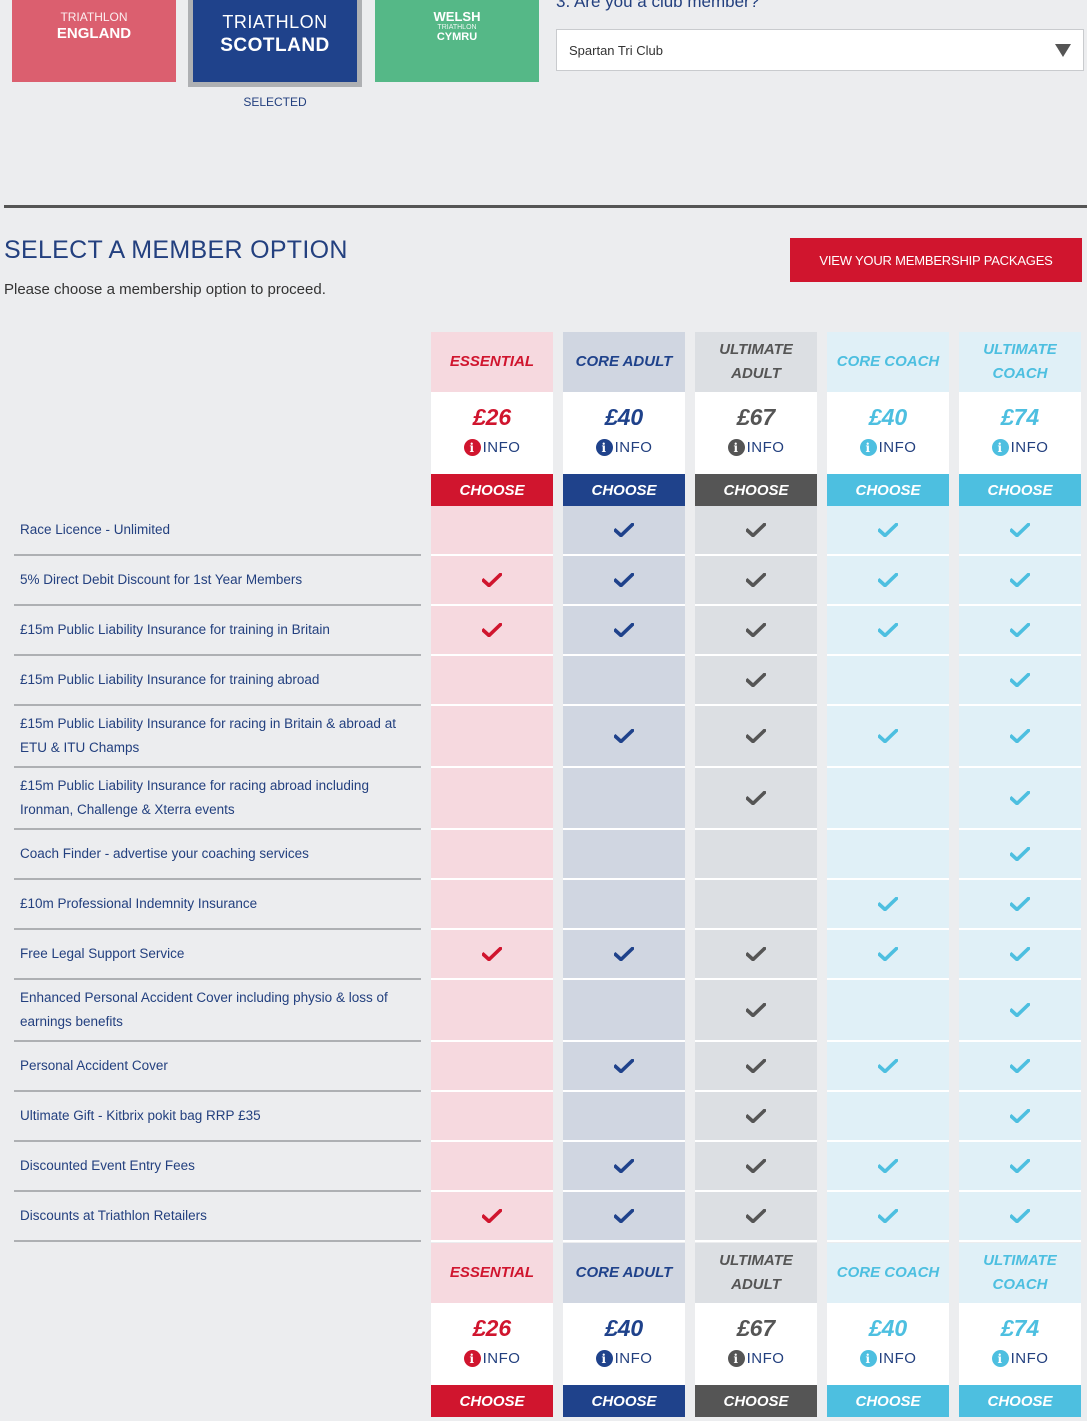 Image resolution: width=1087 pixels, height=1421 pixels. I want to click on feature-label: Discounts at Triathlon Retailers, so click(217, 1217).